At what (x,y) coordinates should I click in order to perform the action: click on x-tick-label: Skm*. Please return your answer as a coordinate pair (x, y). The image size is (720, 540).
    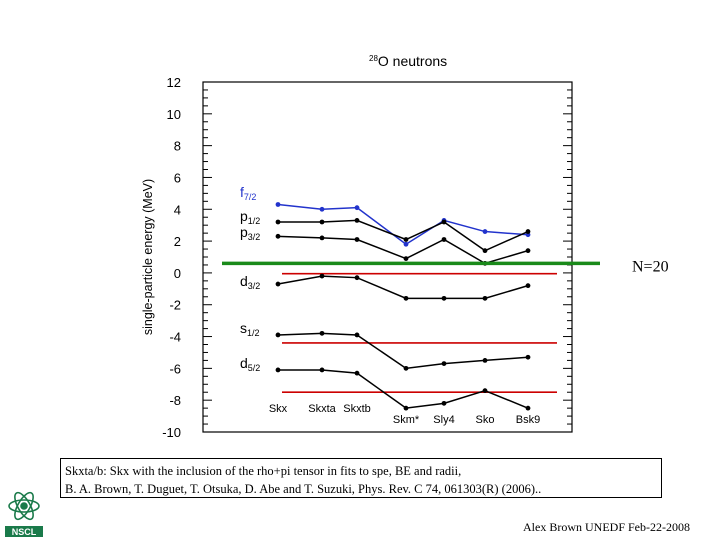
    Looking at the image, I should click on (406, 420).